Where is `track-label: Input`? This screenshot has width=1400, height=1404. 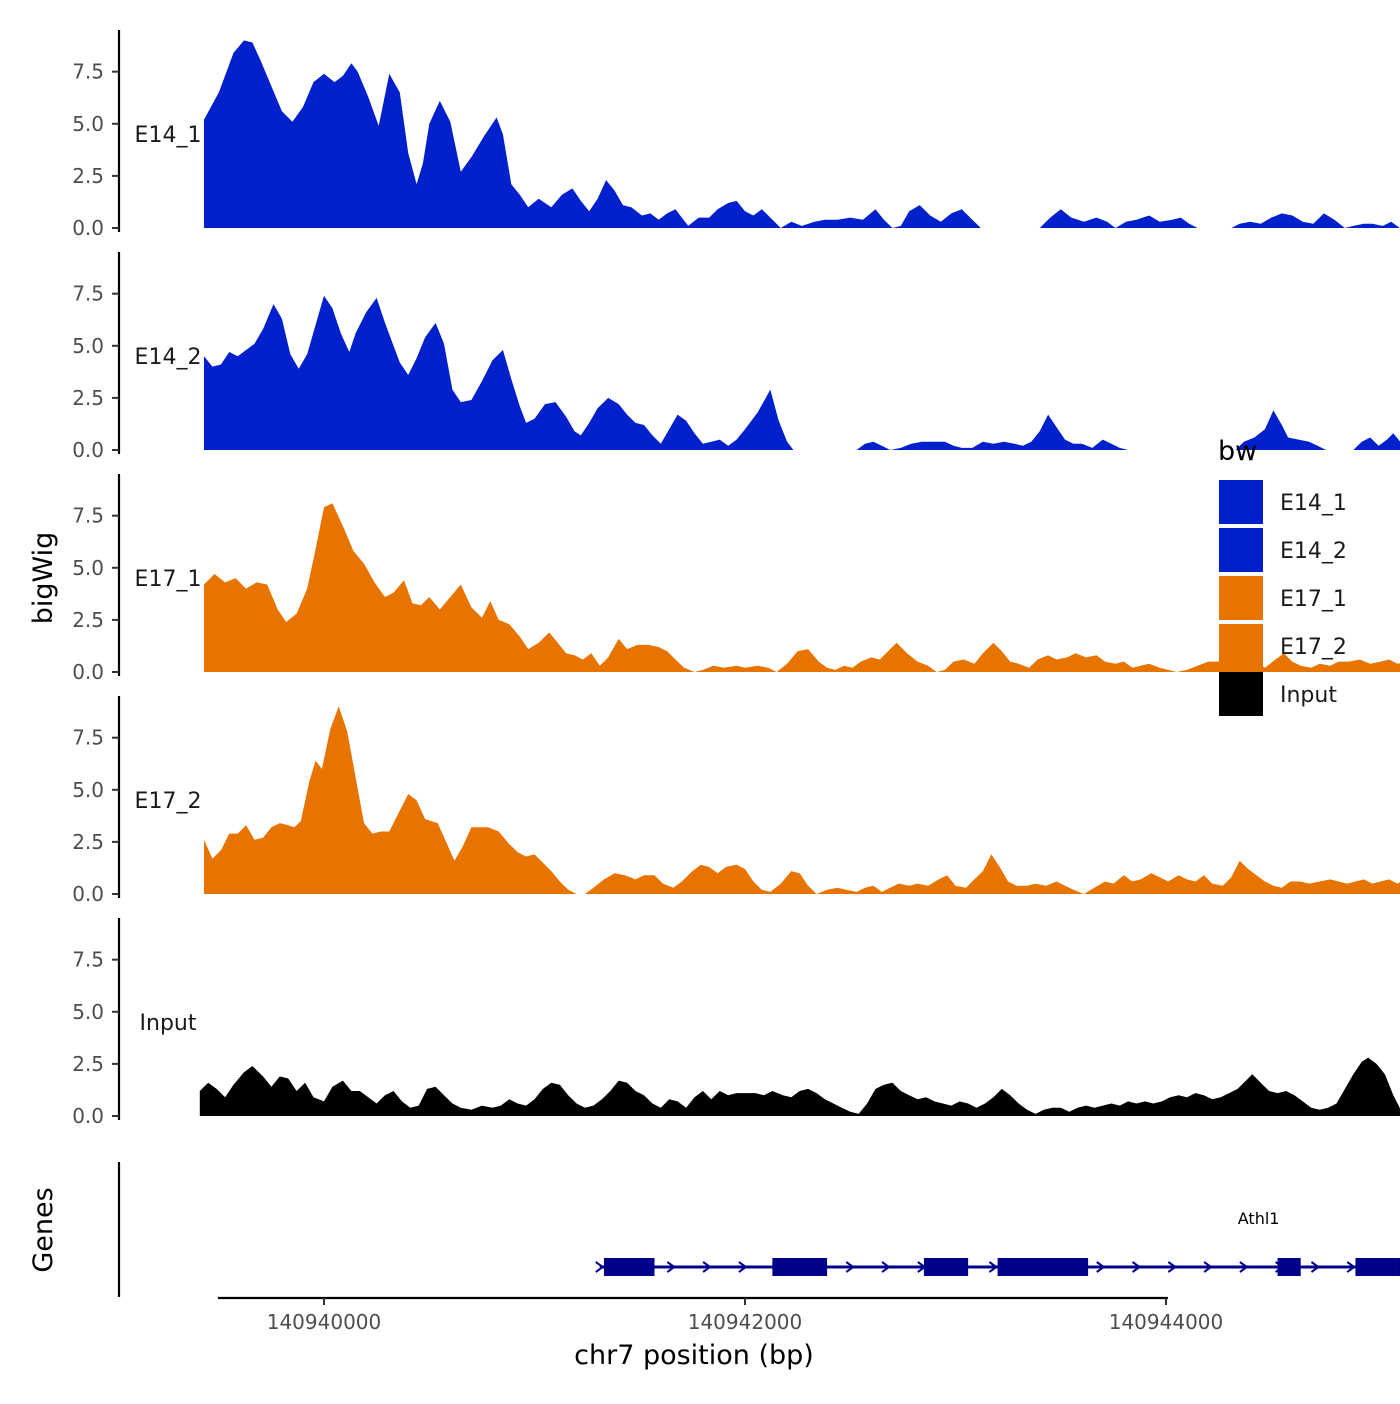 track-label: Input is located at coordinates (168, 1023).